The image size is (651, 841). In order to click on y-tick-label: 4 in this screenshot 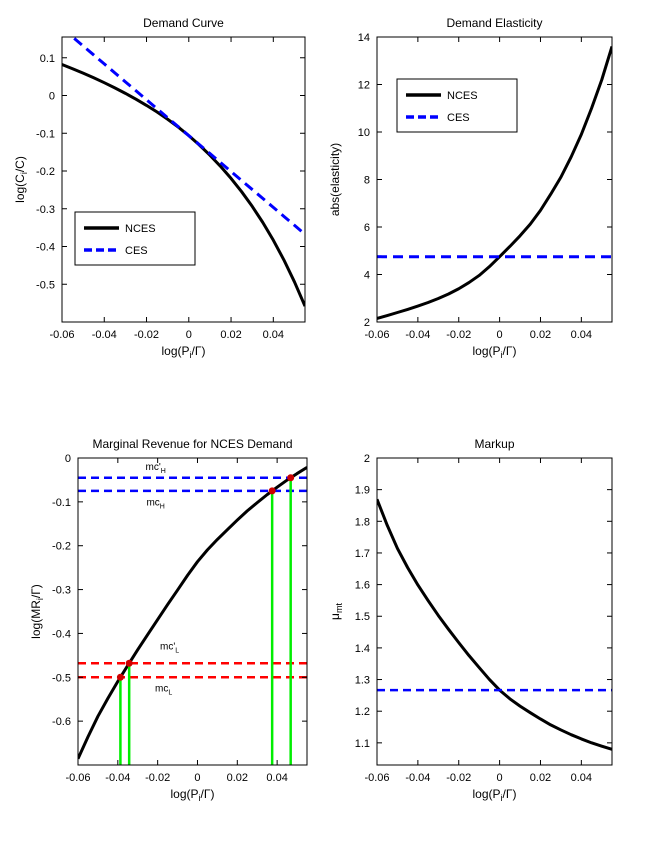, I will do `click(367, 276)`.